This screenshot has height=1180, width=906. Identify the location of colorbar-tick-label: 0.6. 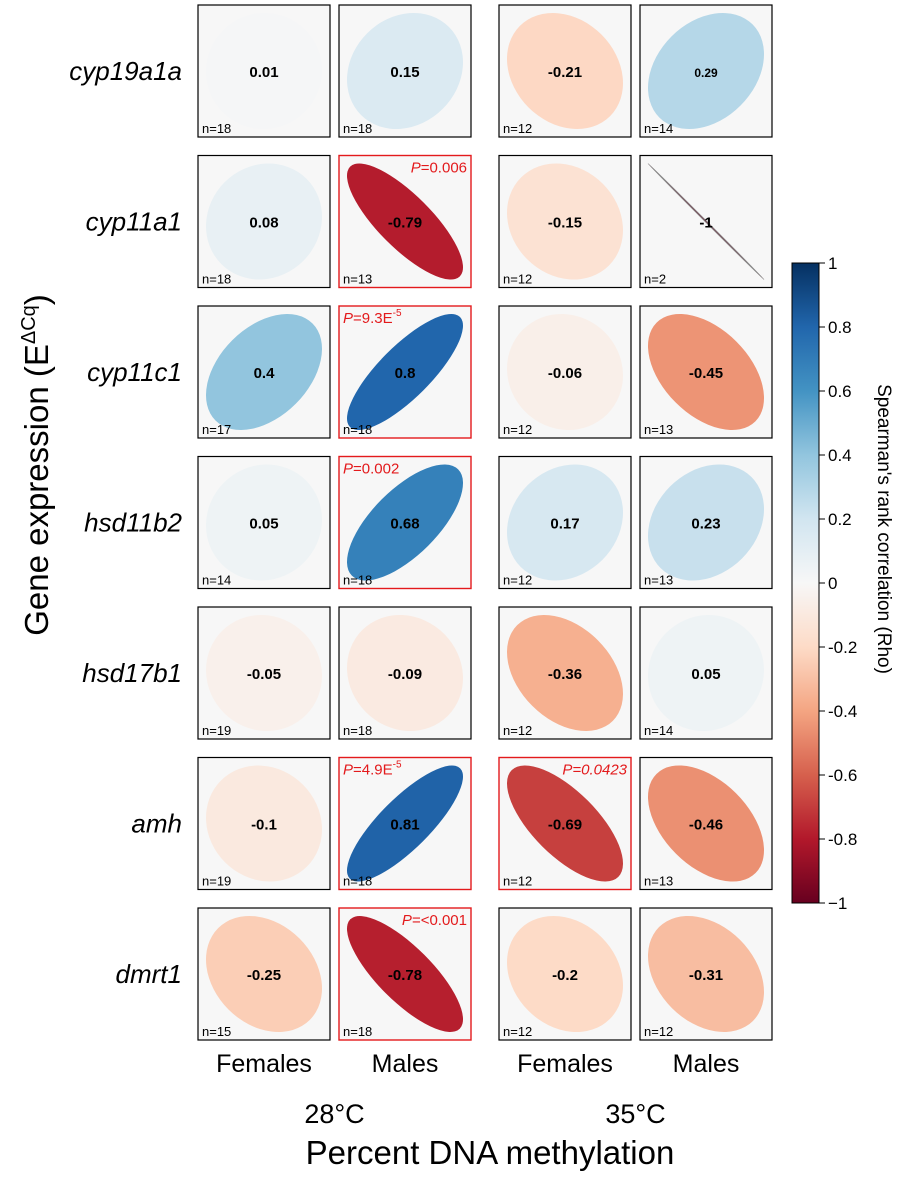
(840, 391).